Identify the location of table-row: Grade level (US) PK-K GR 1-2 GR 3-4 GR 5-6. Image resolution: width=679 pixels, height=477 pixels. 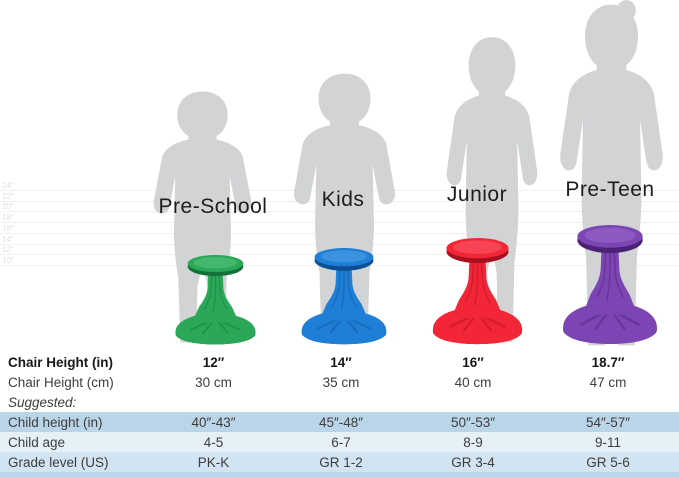
(339, 462).